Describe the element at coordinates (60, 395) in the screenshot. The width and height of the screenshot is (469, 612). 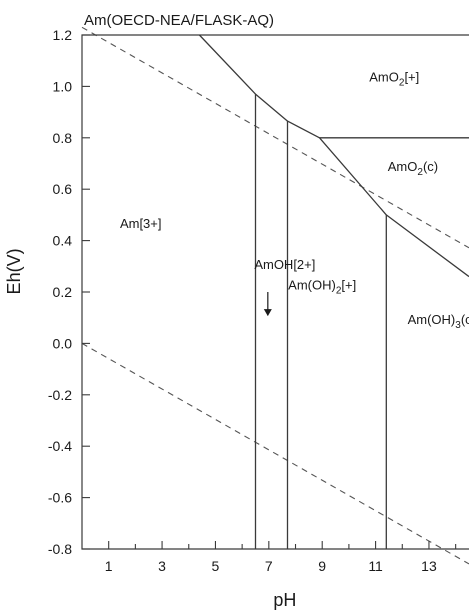
I see `y-tick-label: -0.2` at that location.